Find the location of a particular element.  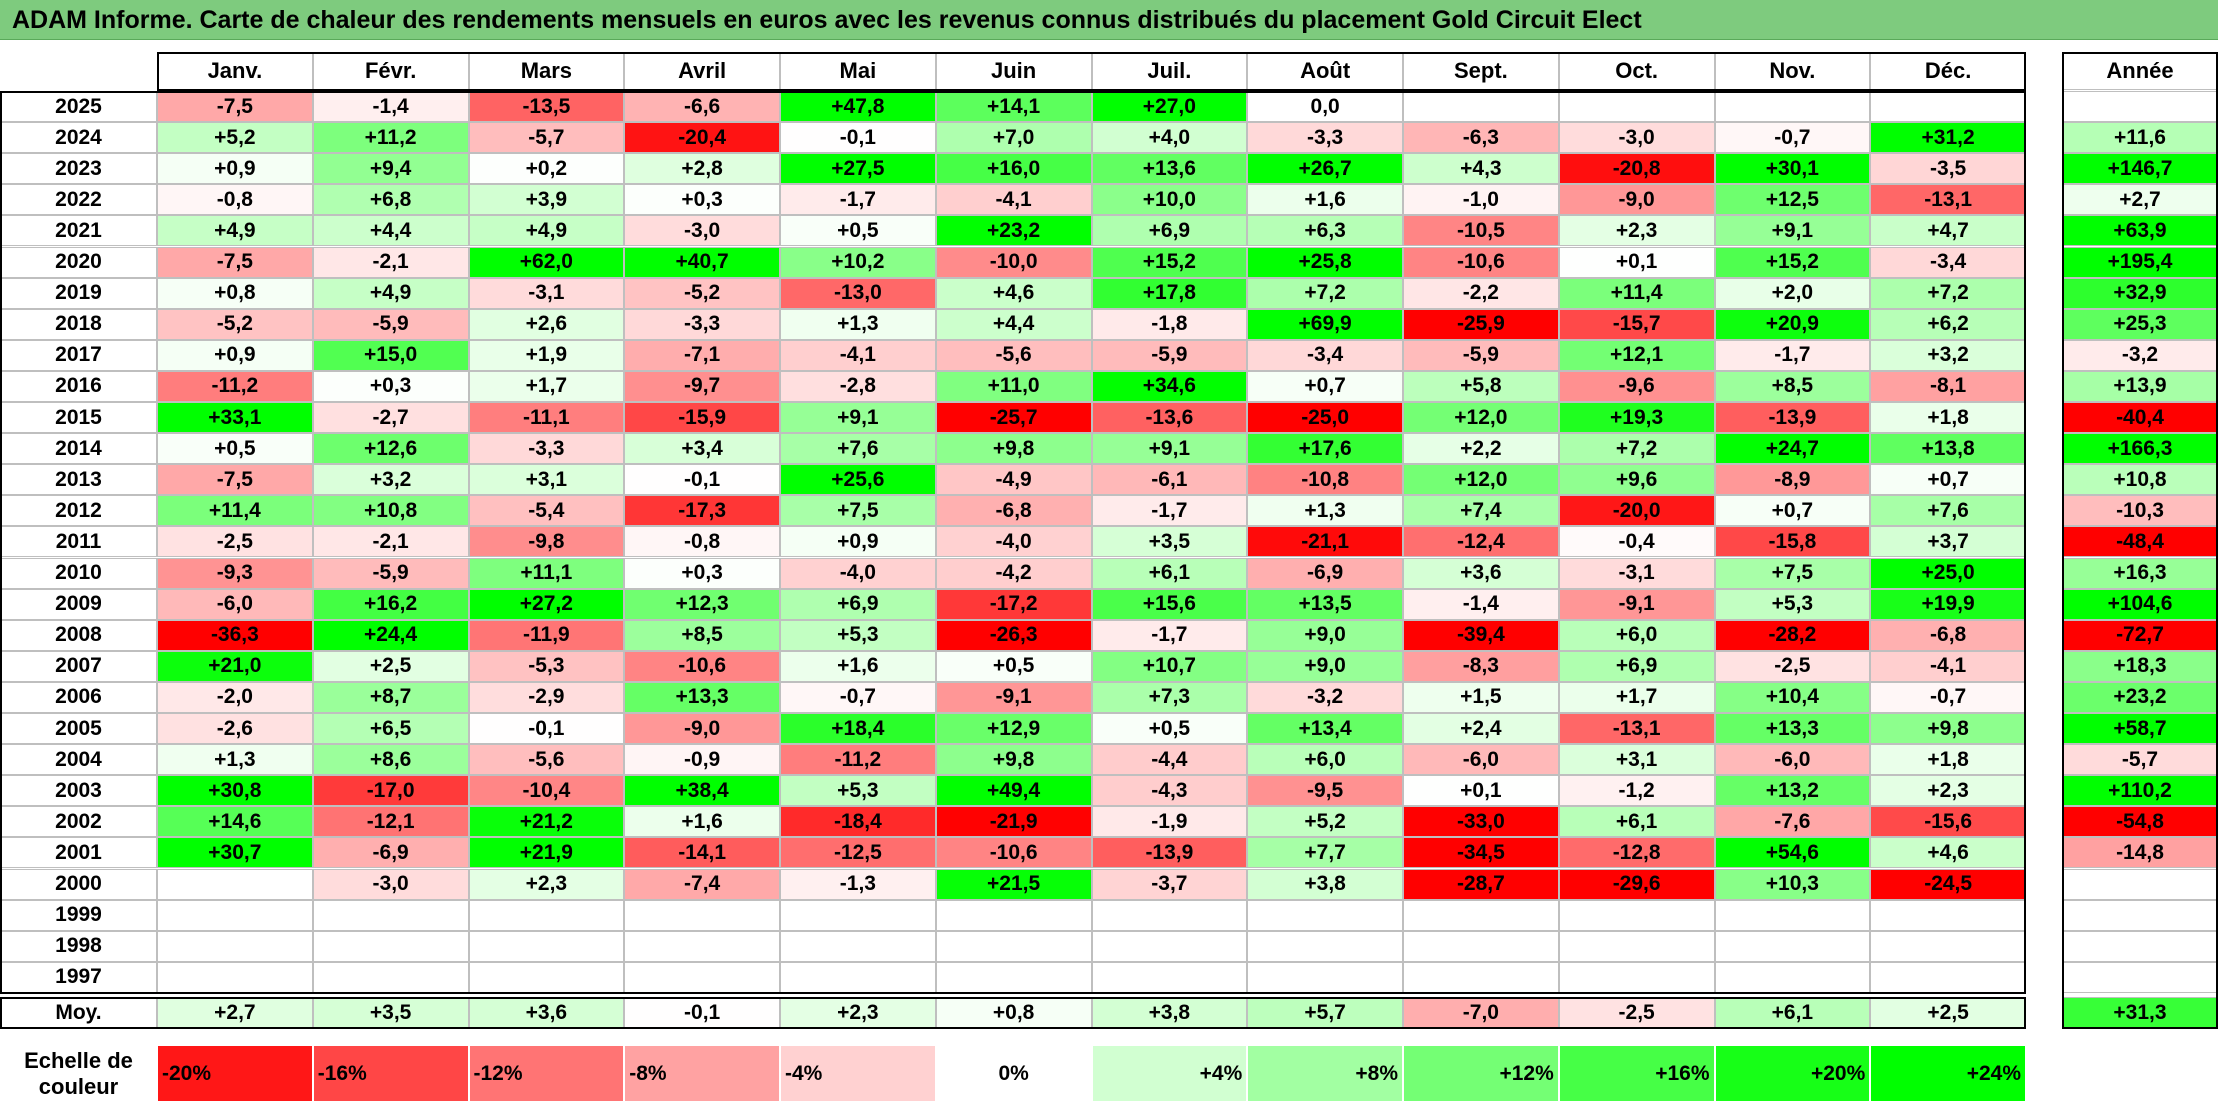

heatmap-cell: +15,6 is located at coordinates (1169, 604).